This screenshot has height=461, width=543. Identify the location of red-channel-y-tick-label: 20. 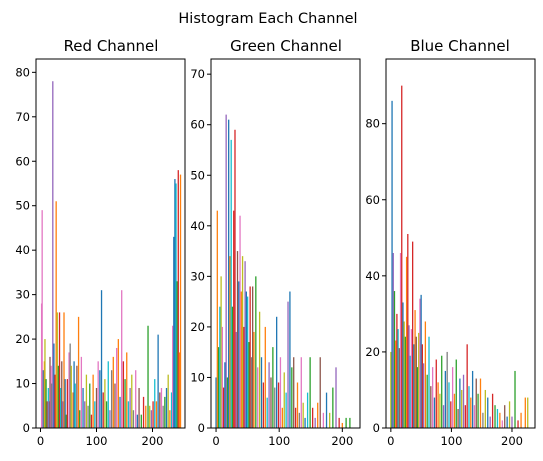
(22, 339).